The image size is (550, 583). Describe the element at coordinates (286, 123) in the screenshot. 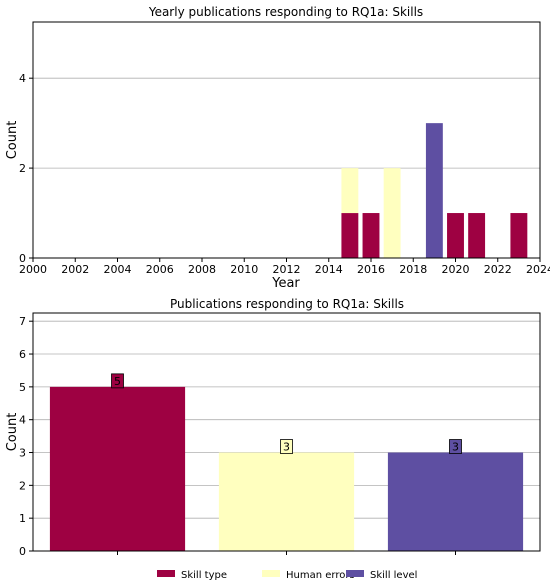

I see `gridlines` at that location.